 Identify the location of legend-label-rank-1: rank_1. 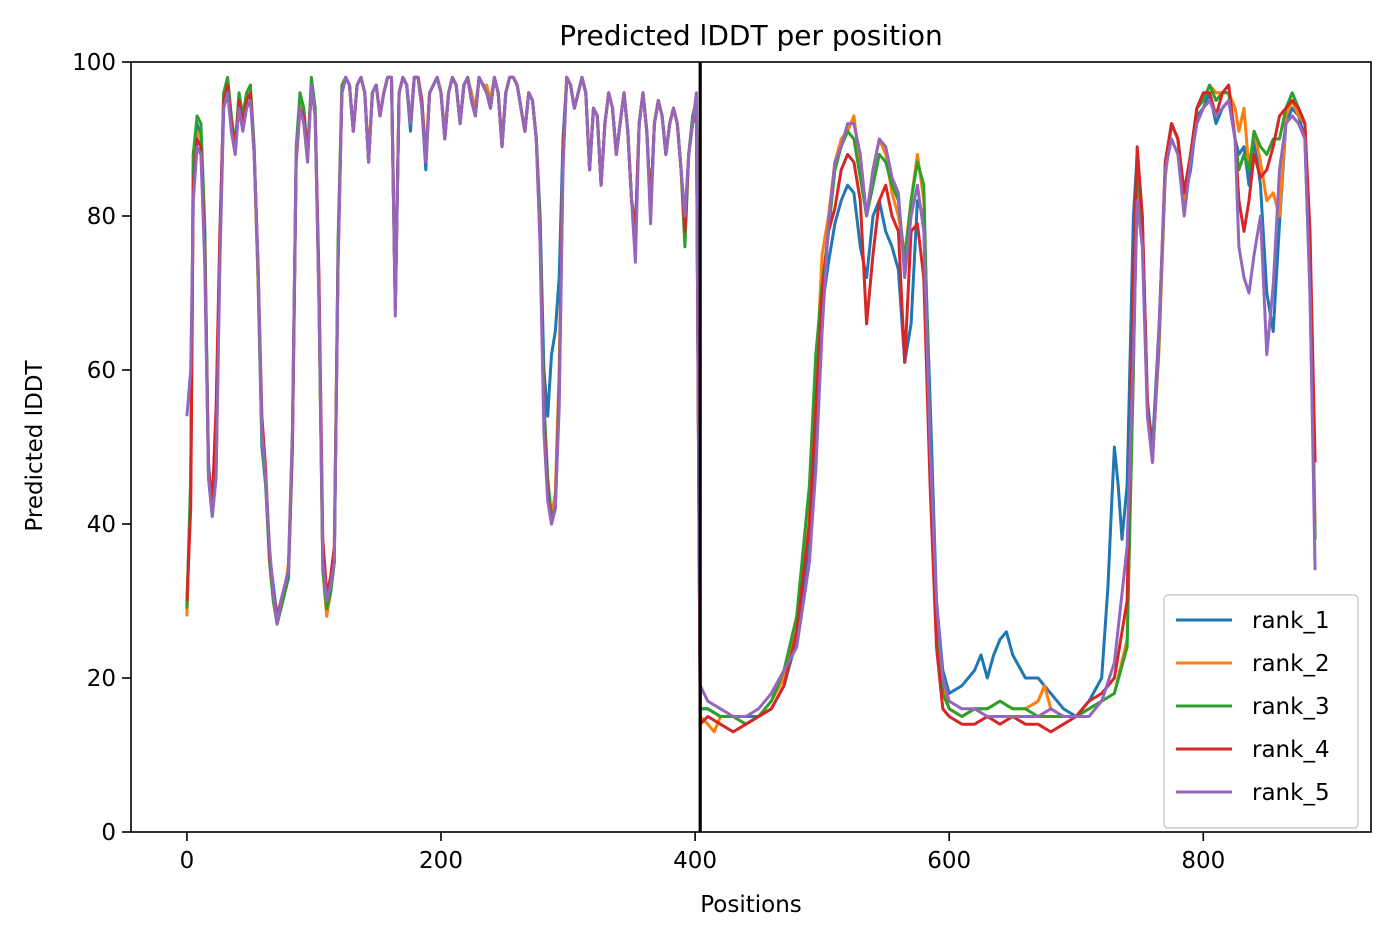
(1291, 621).